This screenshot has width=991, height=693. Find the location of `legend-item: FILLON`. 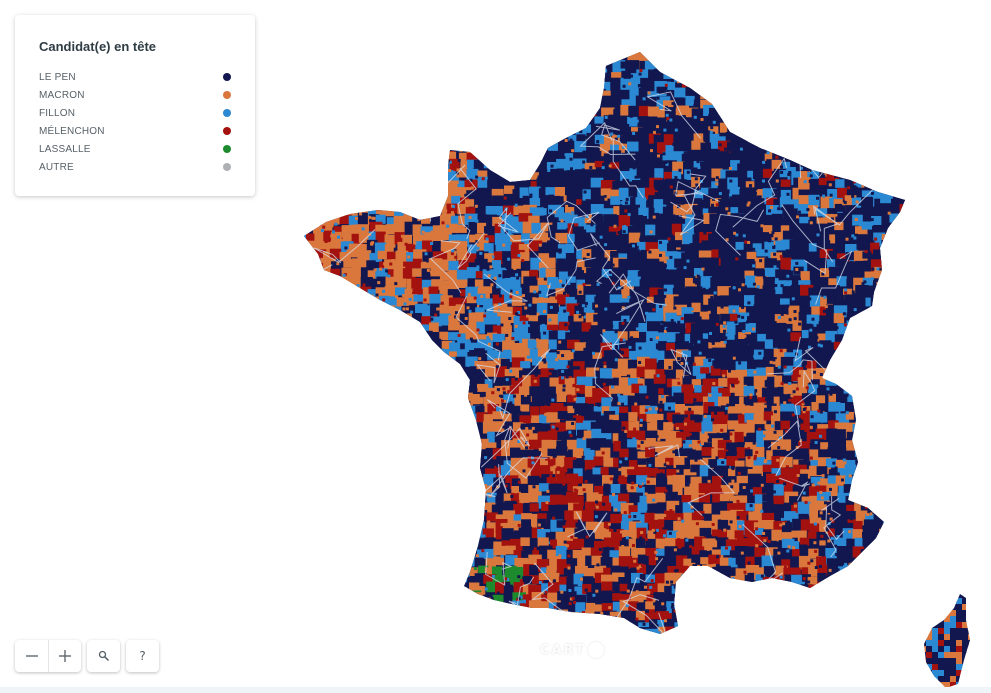

legend-item: FILLON is located at coordinates (135, 113).